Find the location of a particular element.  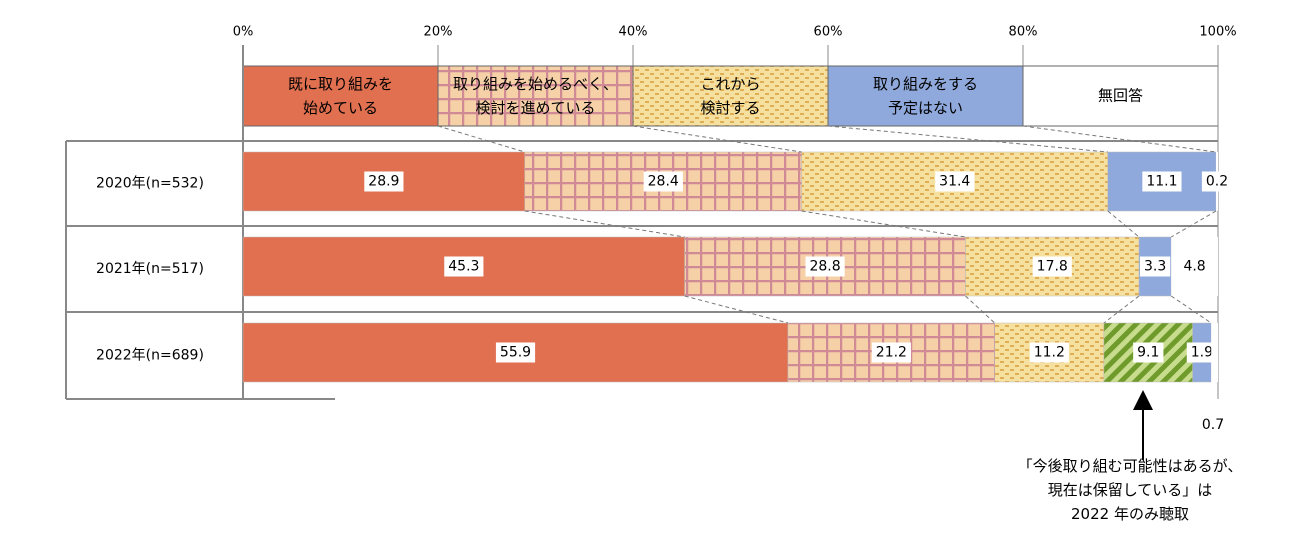

data-label: 28.8 is located at coordinates (824, 267).